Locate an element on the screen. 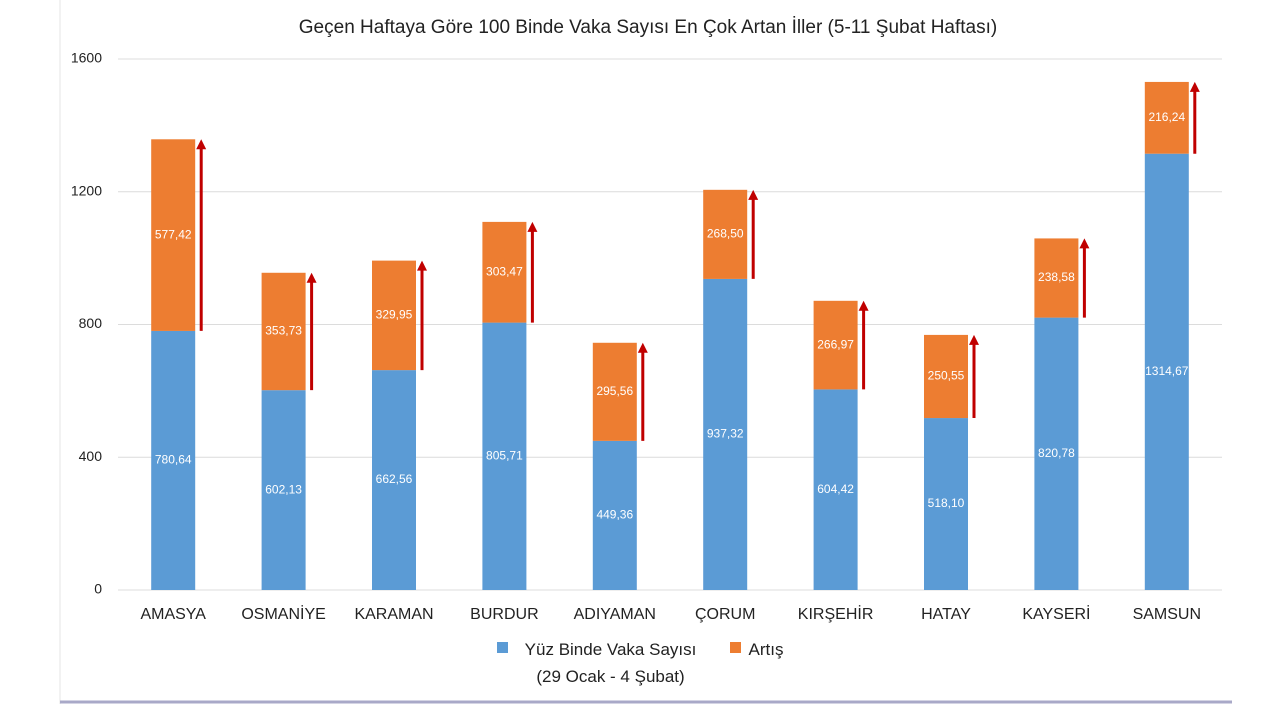 The width and height of the screenshot is (1280, 704). data-label: 329,95 is located at coordinates (394, 315).